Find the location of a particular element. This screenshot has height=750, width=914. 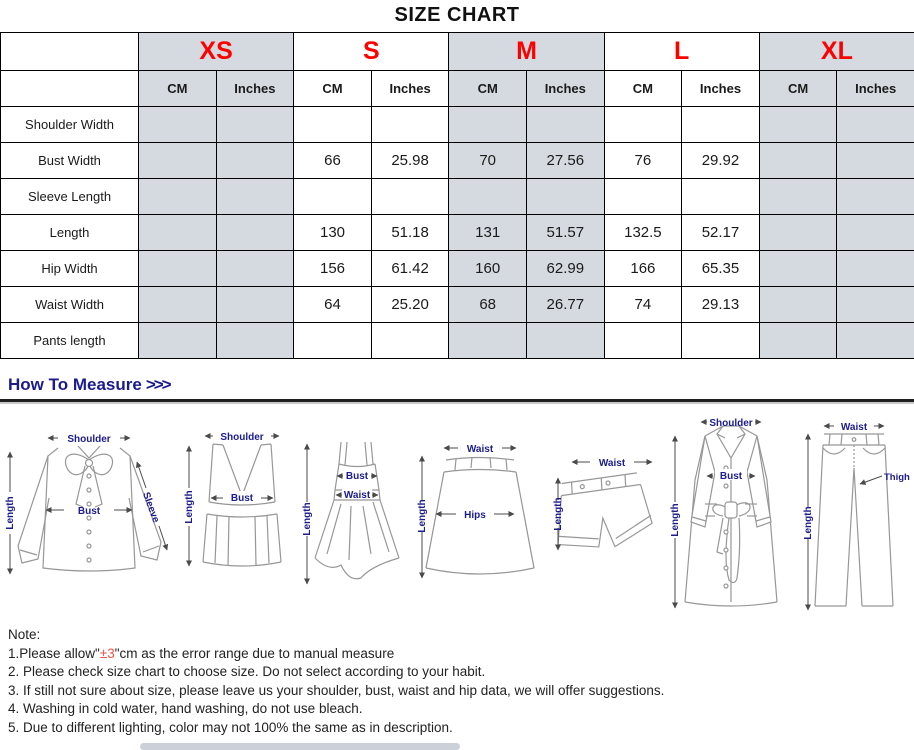

measurement-row-label: Waist Width is located at coordinates (69, 304).